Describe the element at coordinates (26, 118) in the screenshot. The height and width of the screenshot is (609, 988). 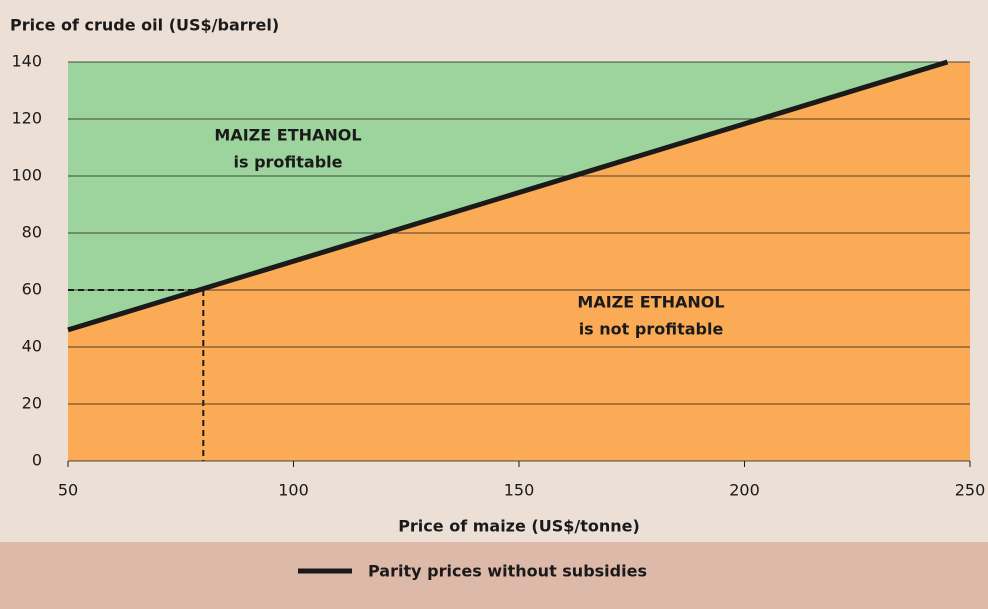
I see `y-tick-label: 120` at that location.